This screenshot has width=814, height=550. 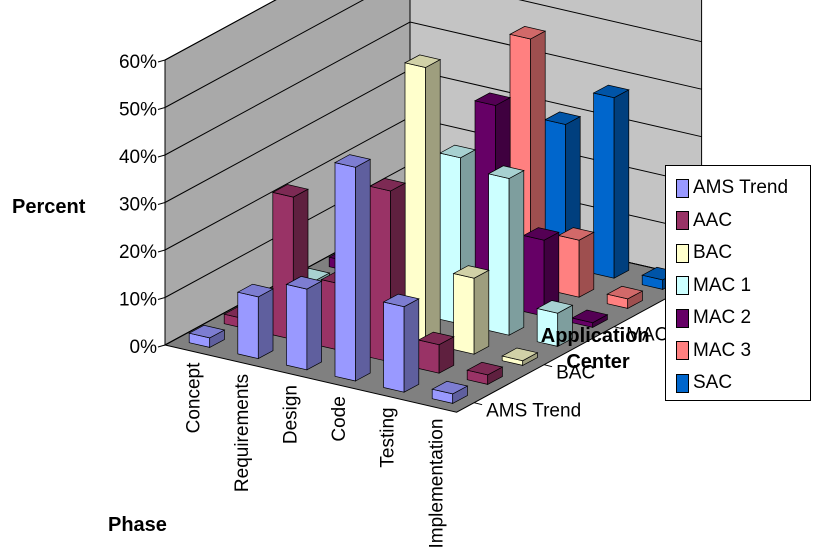 I want to click on y-tick-label: 40%, so click(x=138, y=157).